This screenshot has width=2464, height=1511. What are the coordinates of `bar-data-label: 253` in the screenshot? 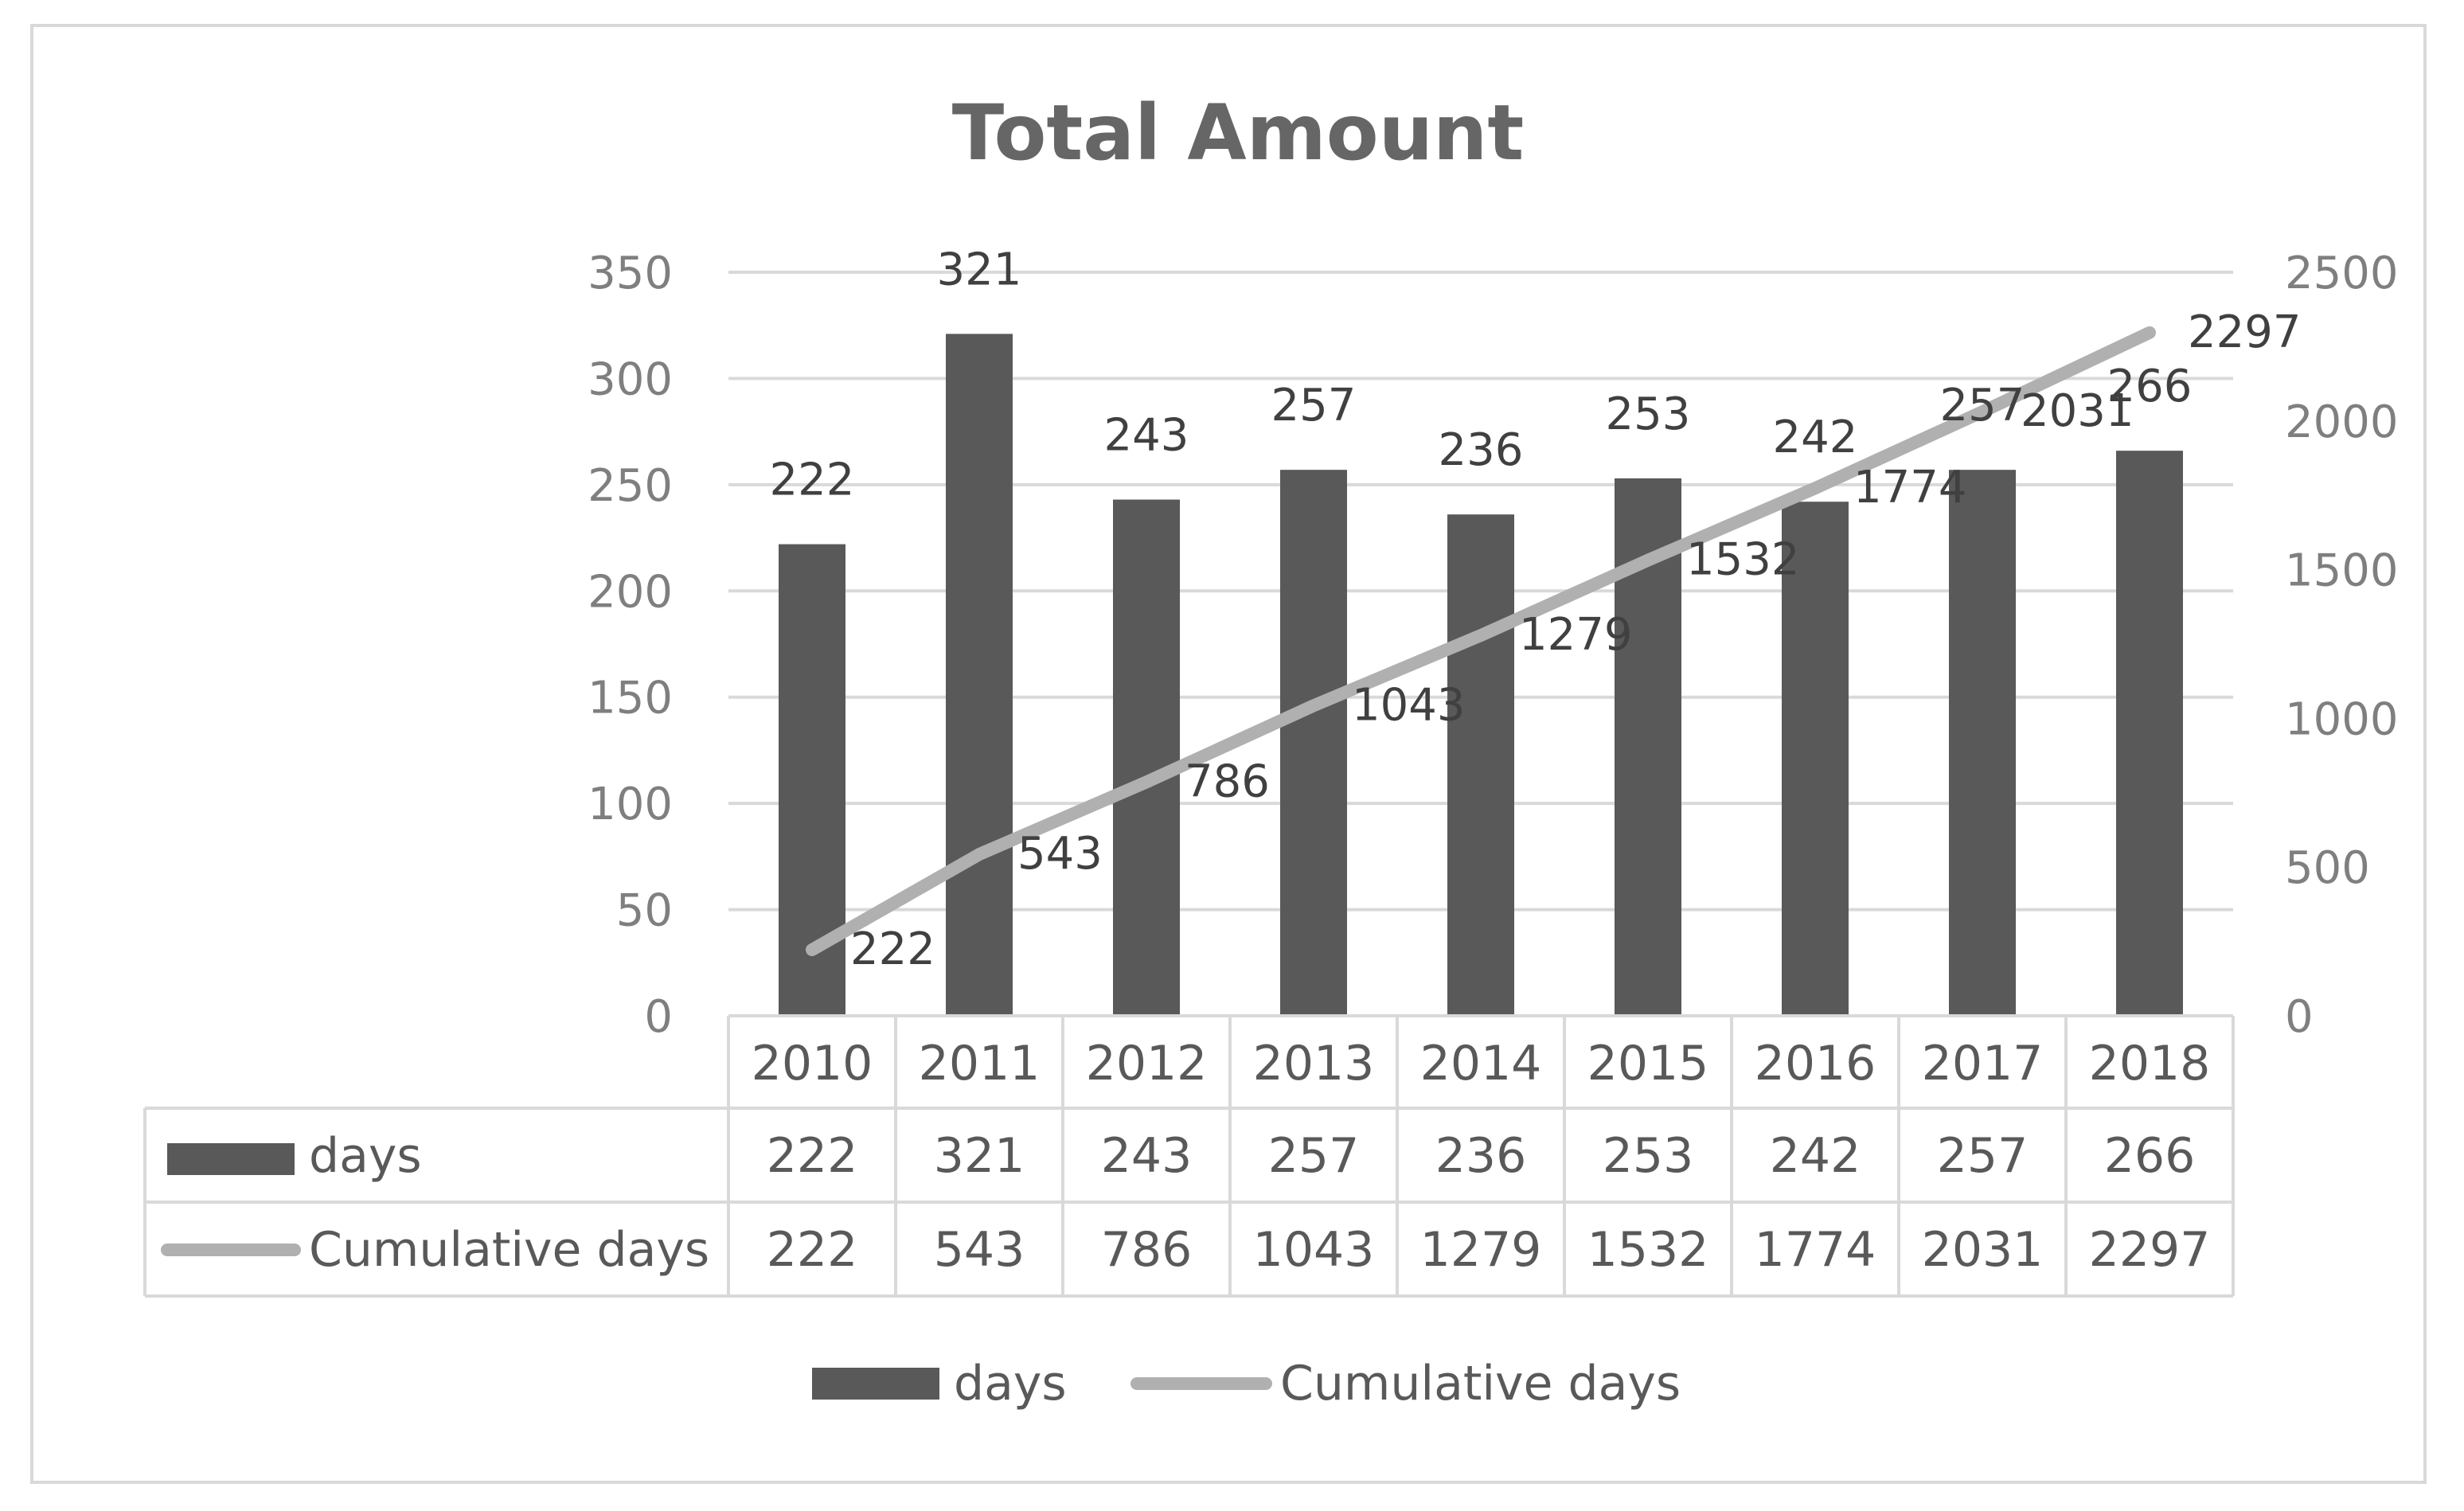 It's located at (1648, 414).